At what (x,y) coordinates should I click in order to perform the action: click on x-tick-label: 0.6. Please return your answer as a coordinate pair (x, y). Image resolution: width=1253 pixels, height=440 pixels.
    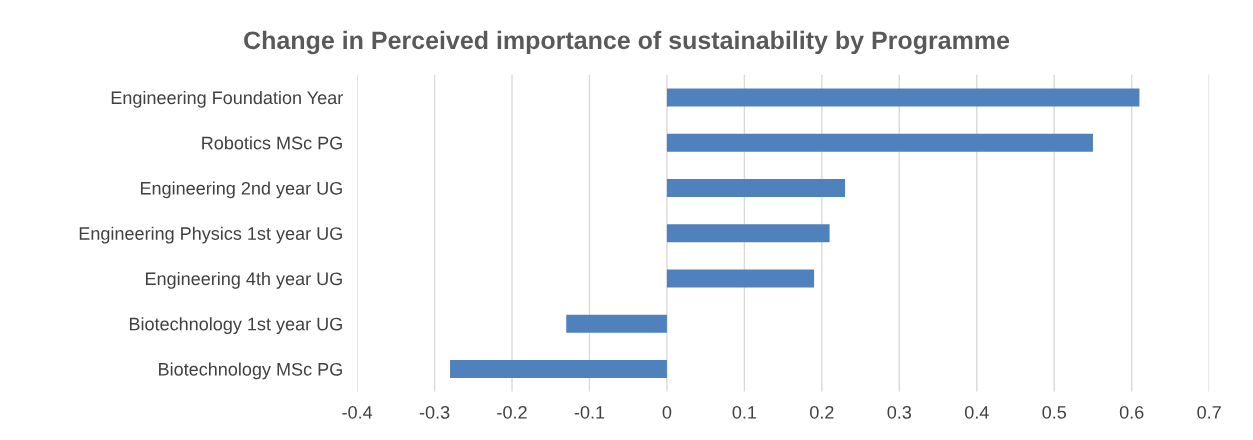
    Looking at the image, I should click on (1131, 412).